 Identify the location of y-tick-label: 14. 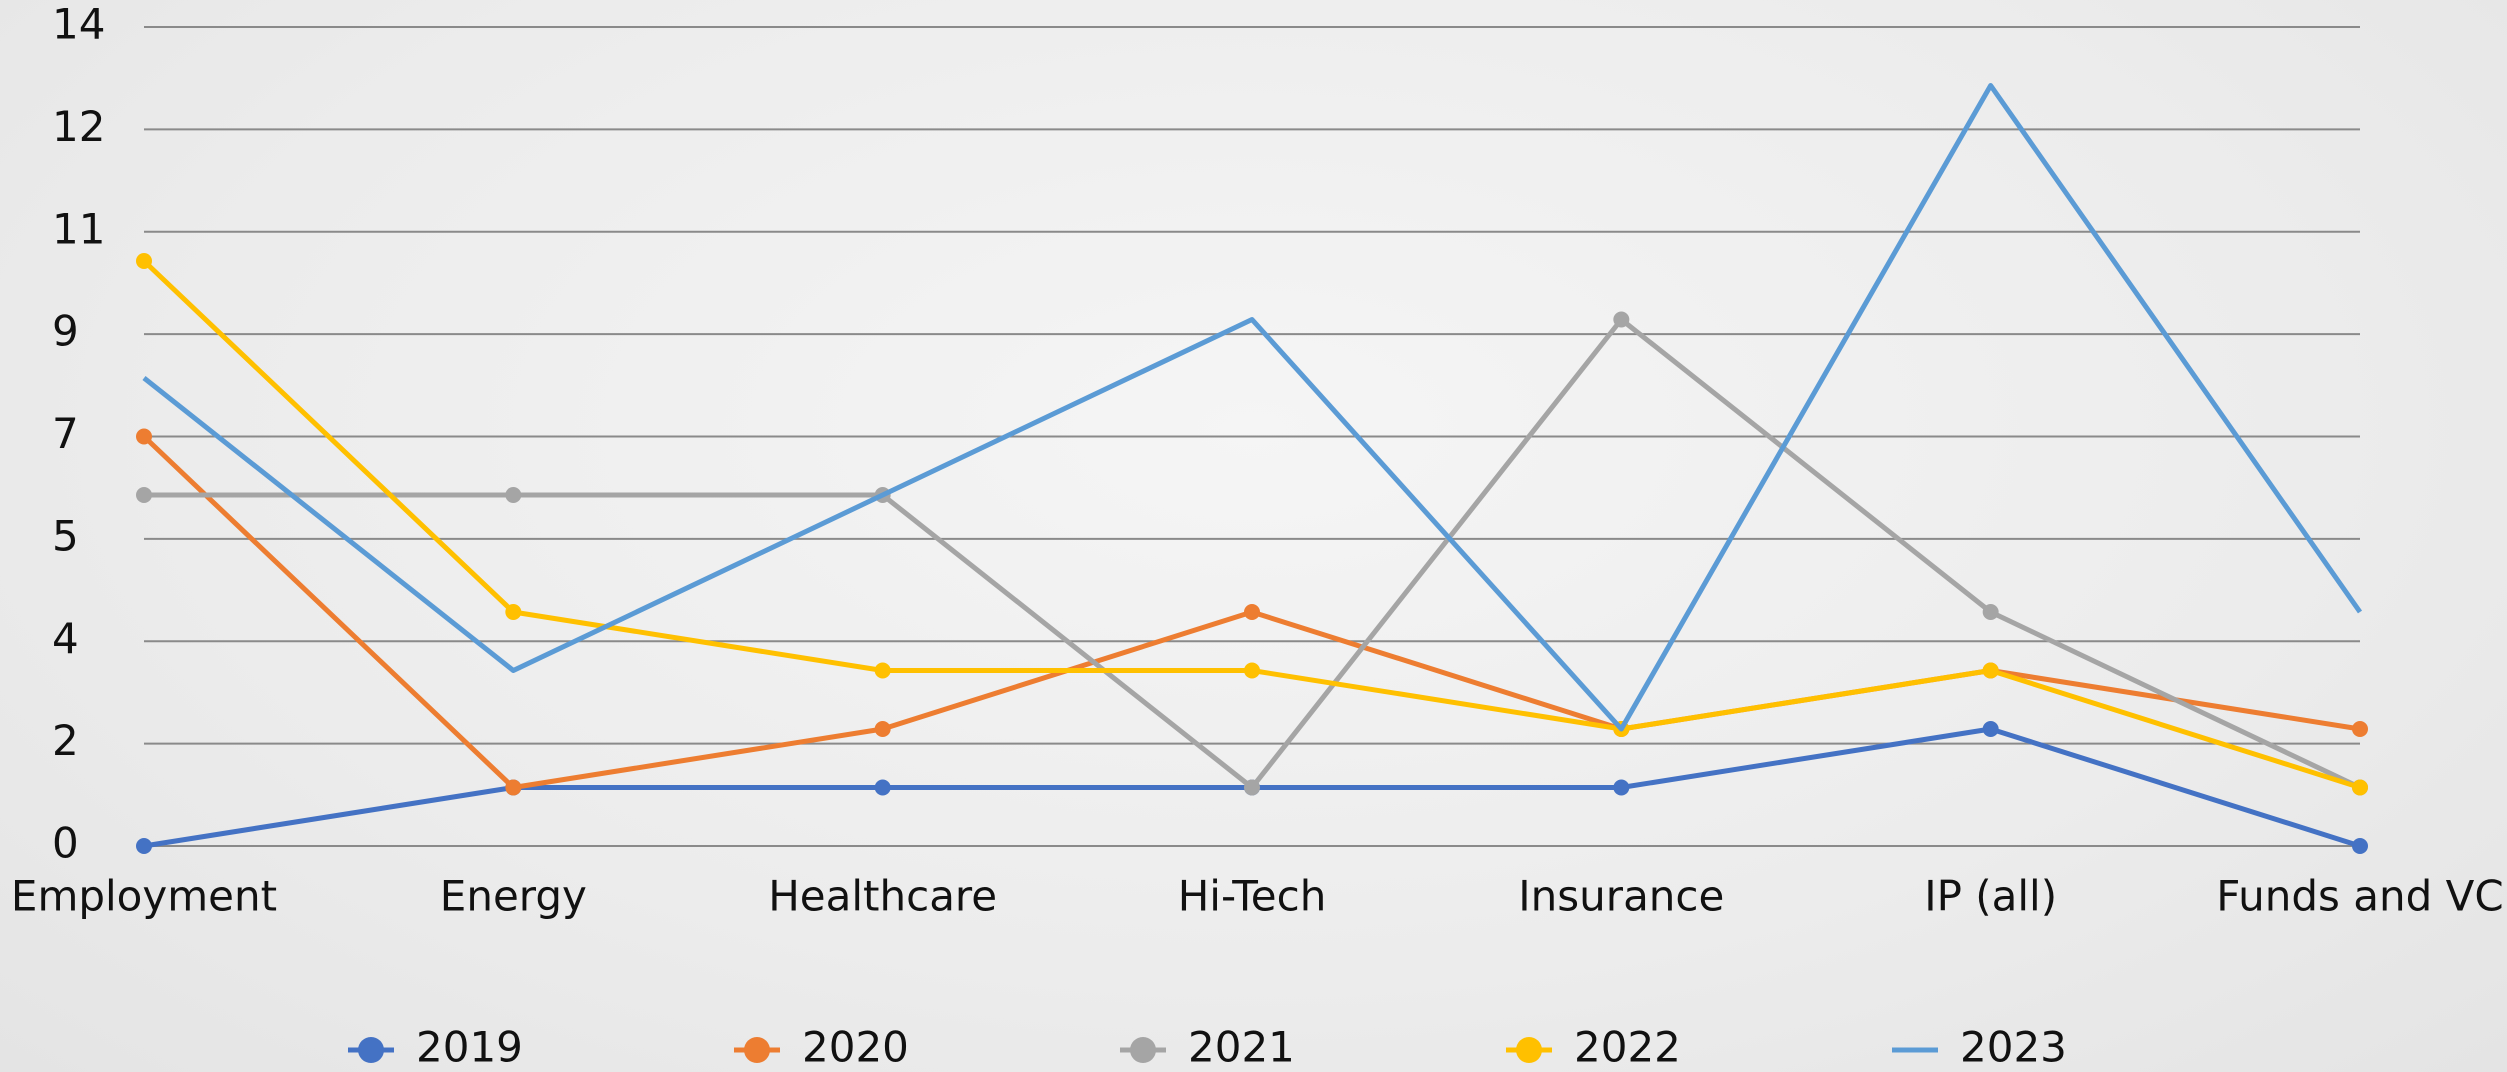
(78, 24).